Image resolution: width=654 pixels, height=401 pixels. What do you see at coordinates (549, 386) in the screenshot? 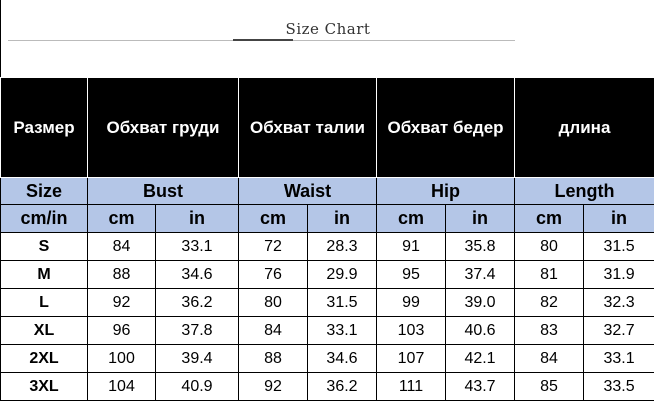
I see `value-cell: 85` at bounding box center [549, 386].